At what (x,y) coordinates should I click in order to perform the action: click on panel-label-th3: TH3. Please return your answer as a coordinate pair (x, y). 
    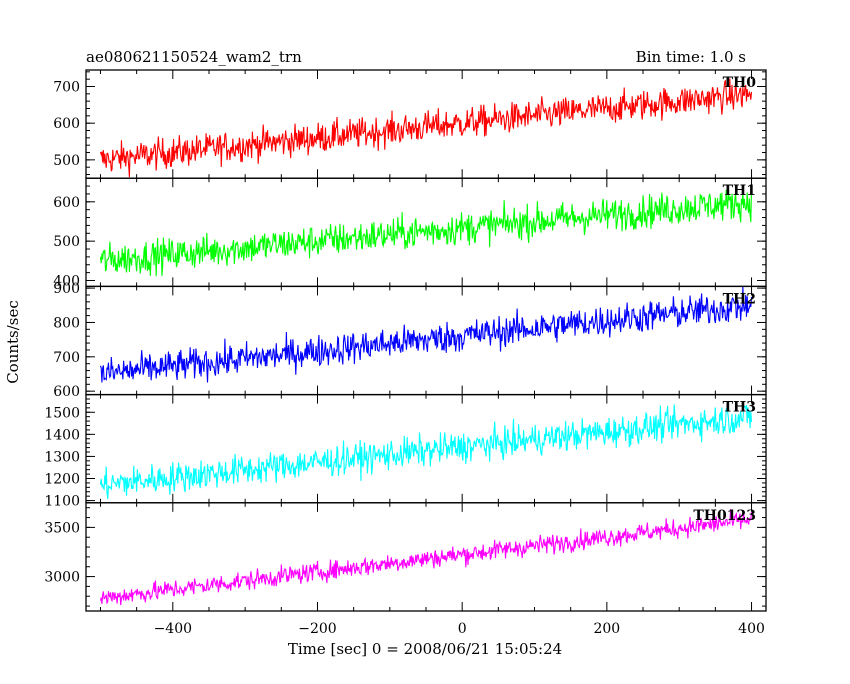
    Looking at the image, I should click on (739, 408).